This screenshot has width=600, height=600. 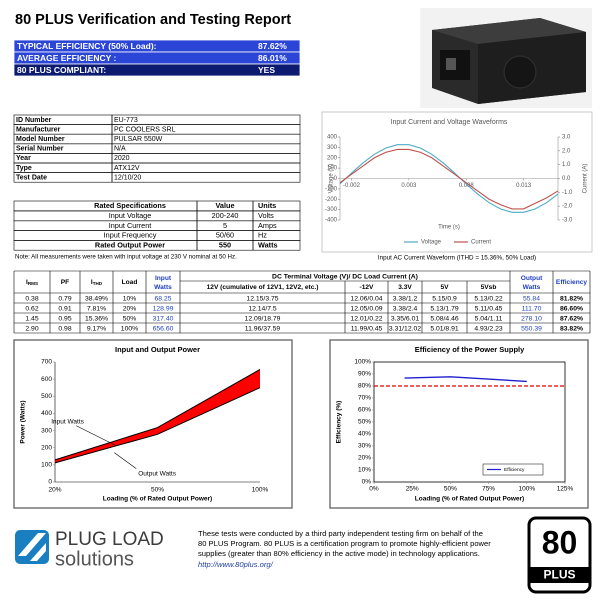 What do you see at coordinates (31, 308) in the screenshot?
I see `table-cell-text: 0.62` at bounding box center [31, 308].